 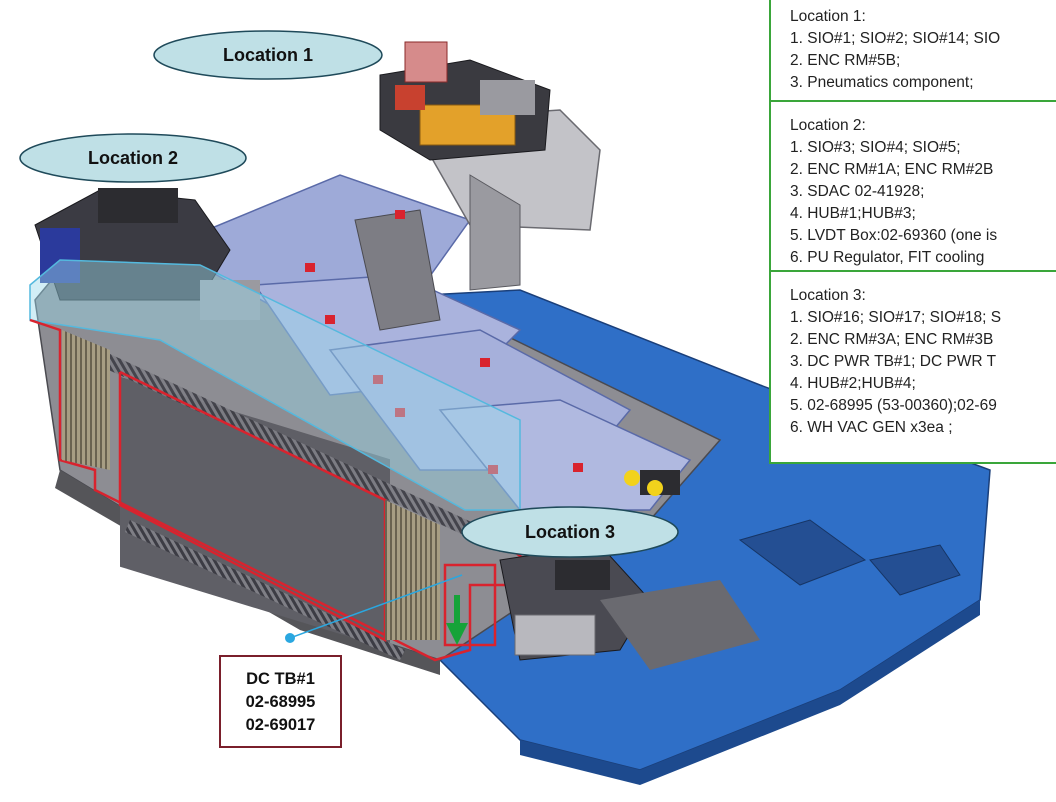 What do you see at coordinates (412, 570) in the screenshot?
I see `right-card-rack` at bounding box center [412, 570].